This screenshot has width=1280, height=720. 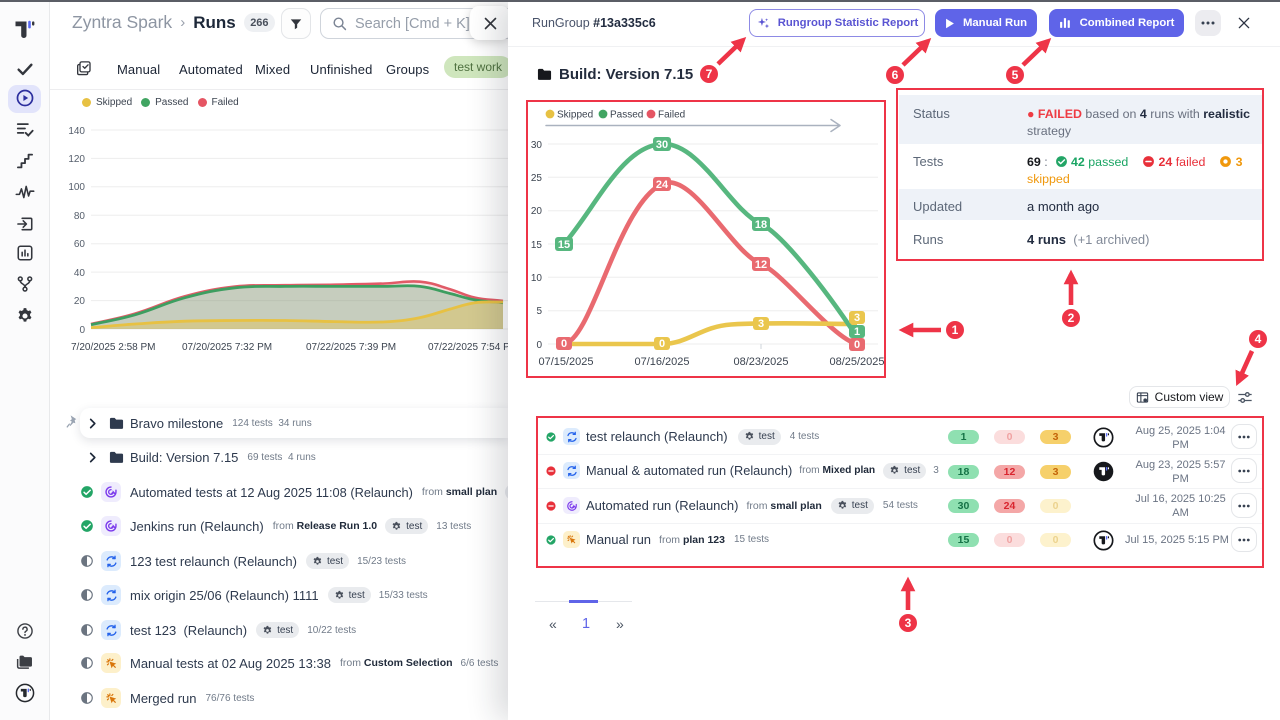 I want to click on svg-text: 08/25/2025, so click(x=856, y=362).